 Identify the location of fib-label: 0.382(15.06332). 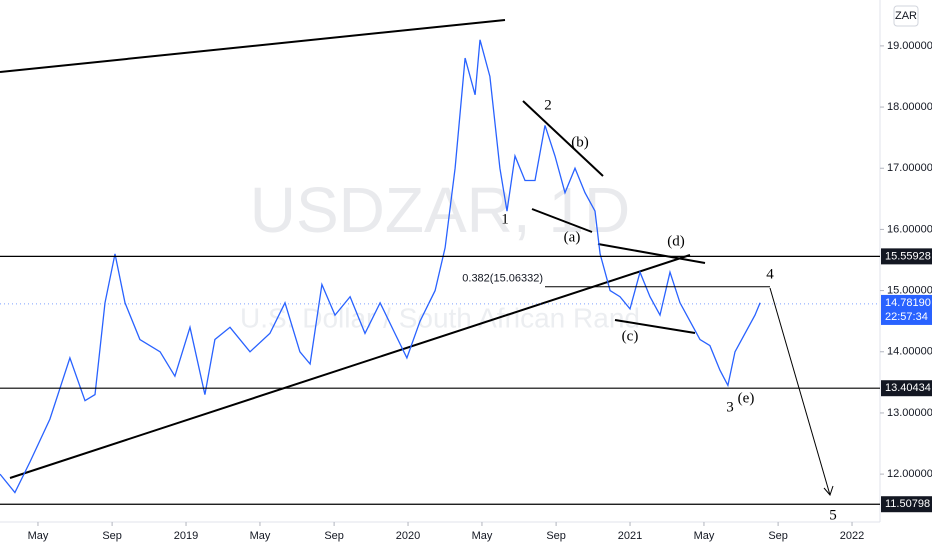
(502, 279).